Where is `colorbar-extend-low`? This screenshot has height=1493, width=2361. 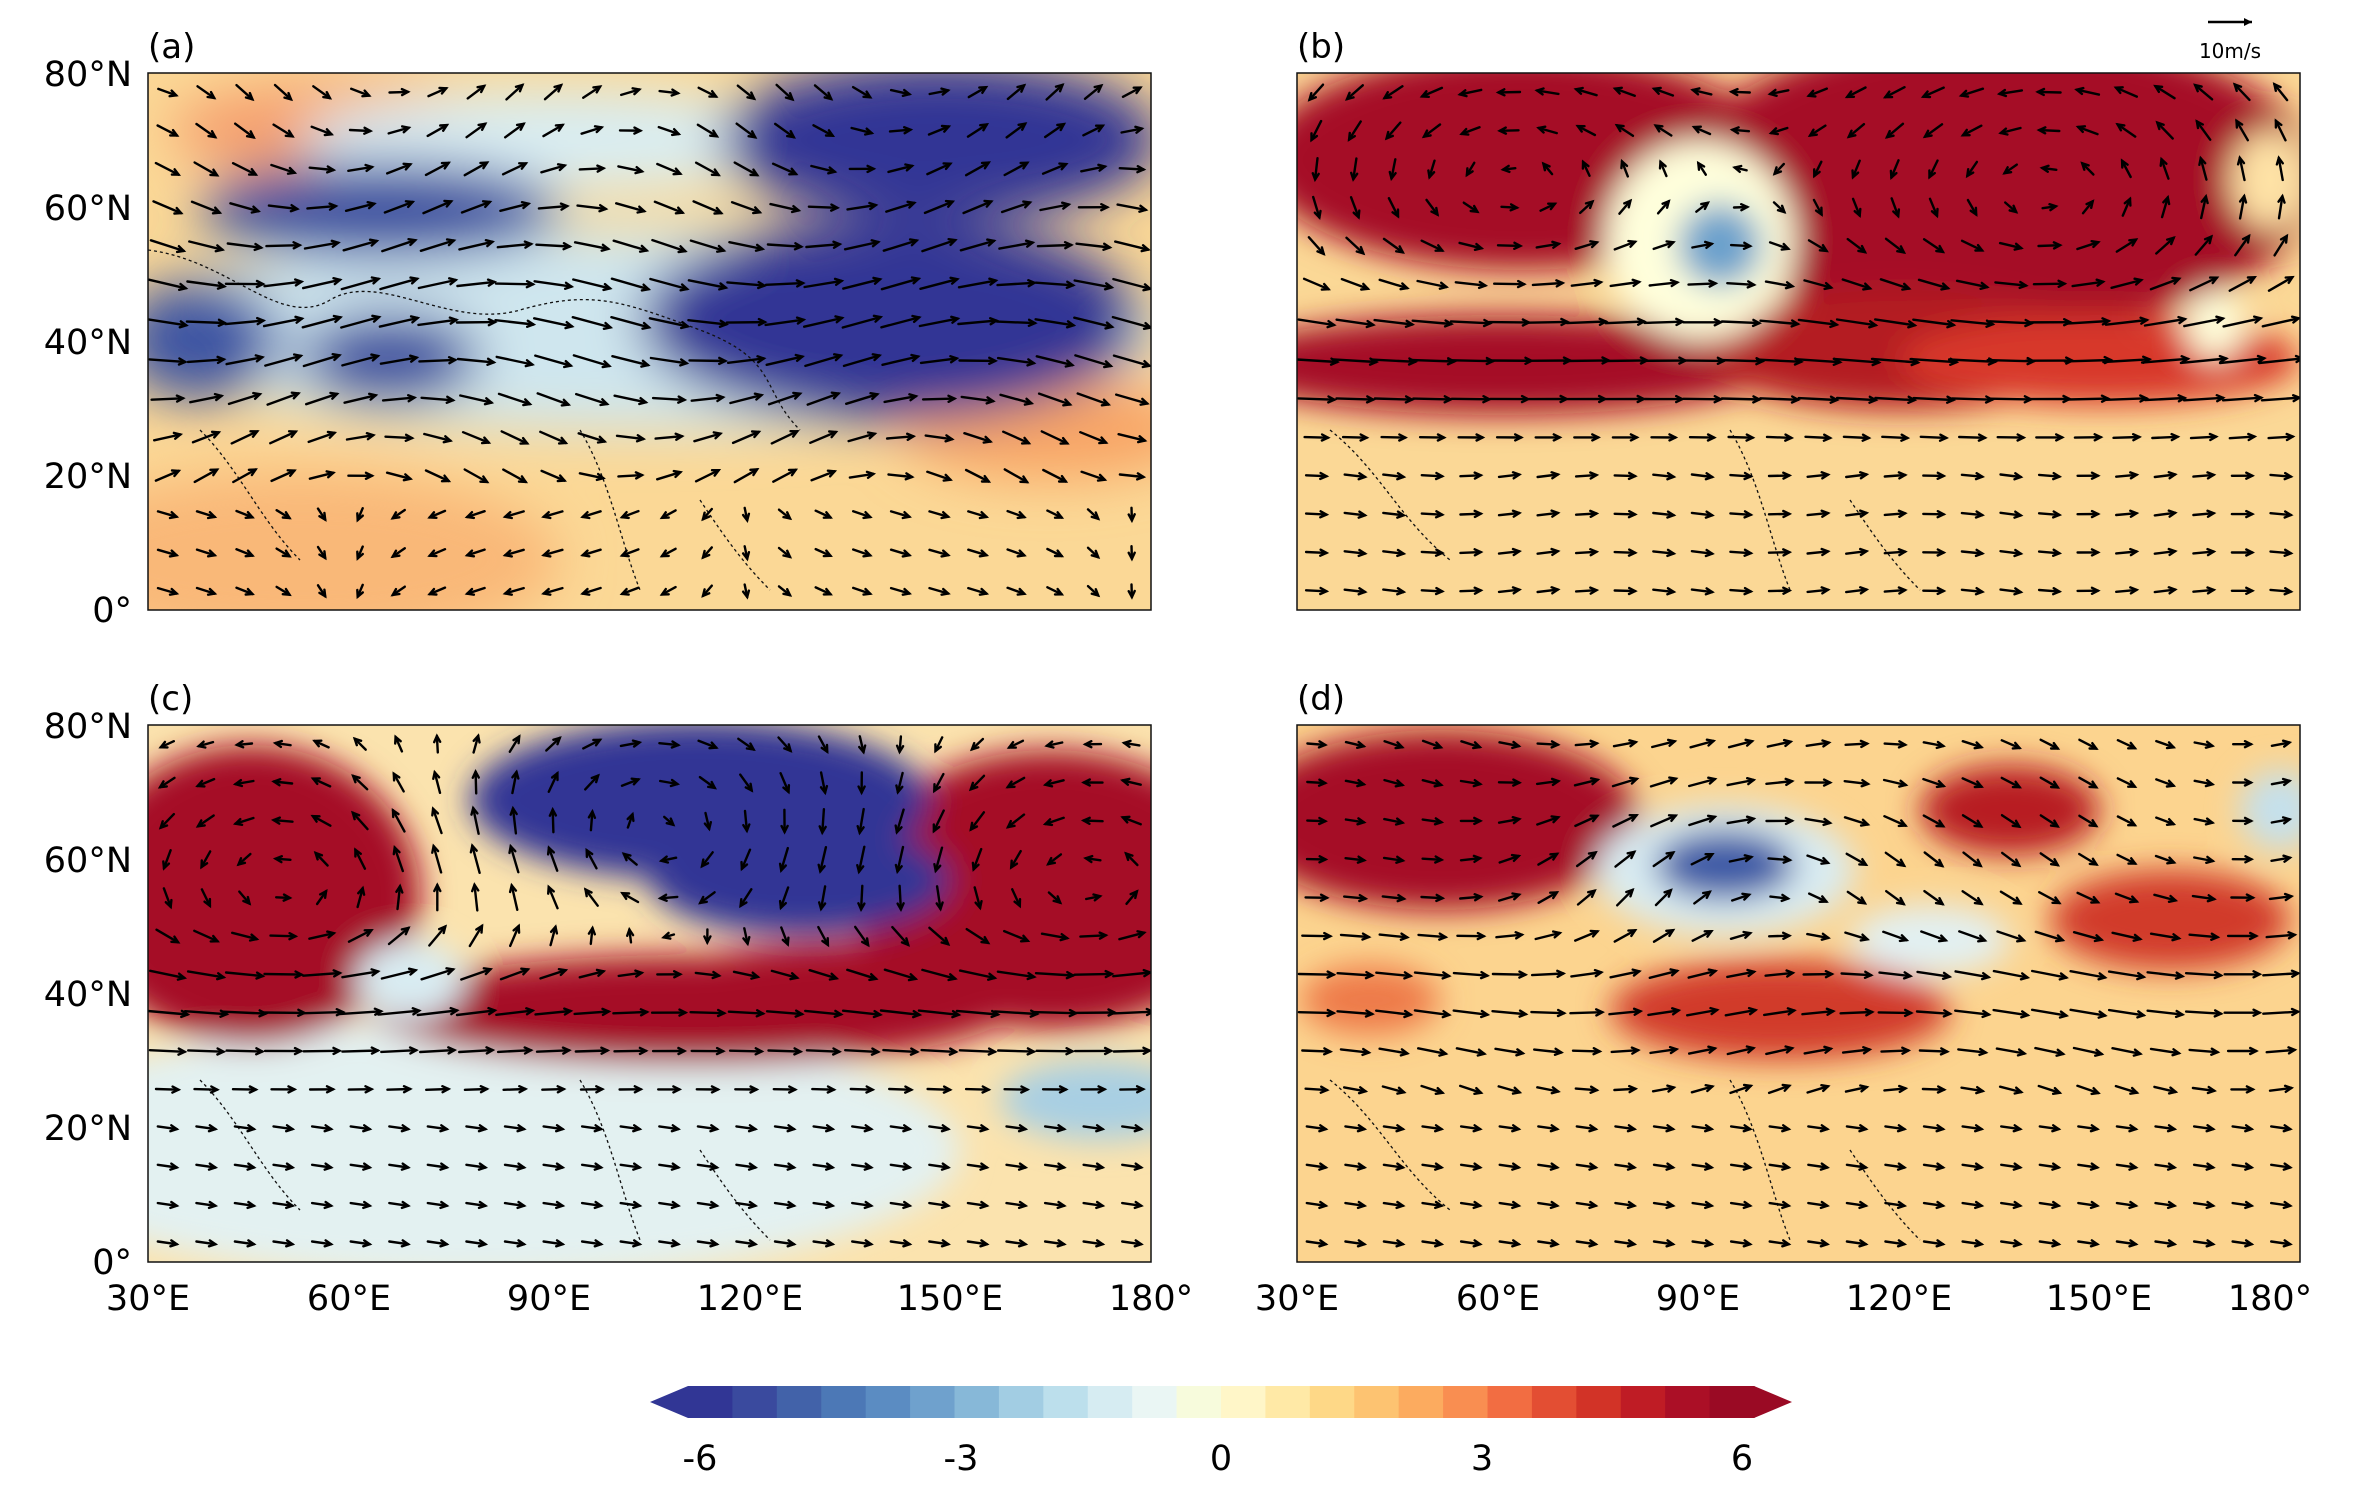 colorbar-extend-low is located at coordinates (669, 1402).